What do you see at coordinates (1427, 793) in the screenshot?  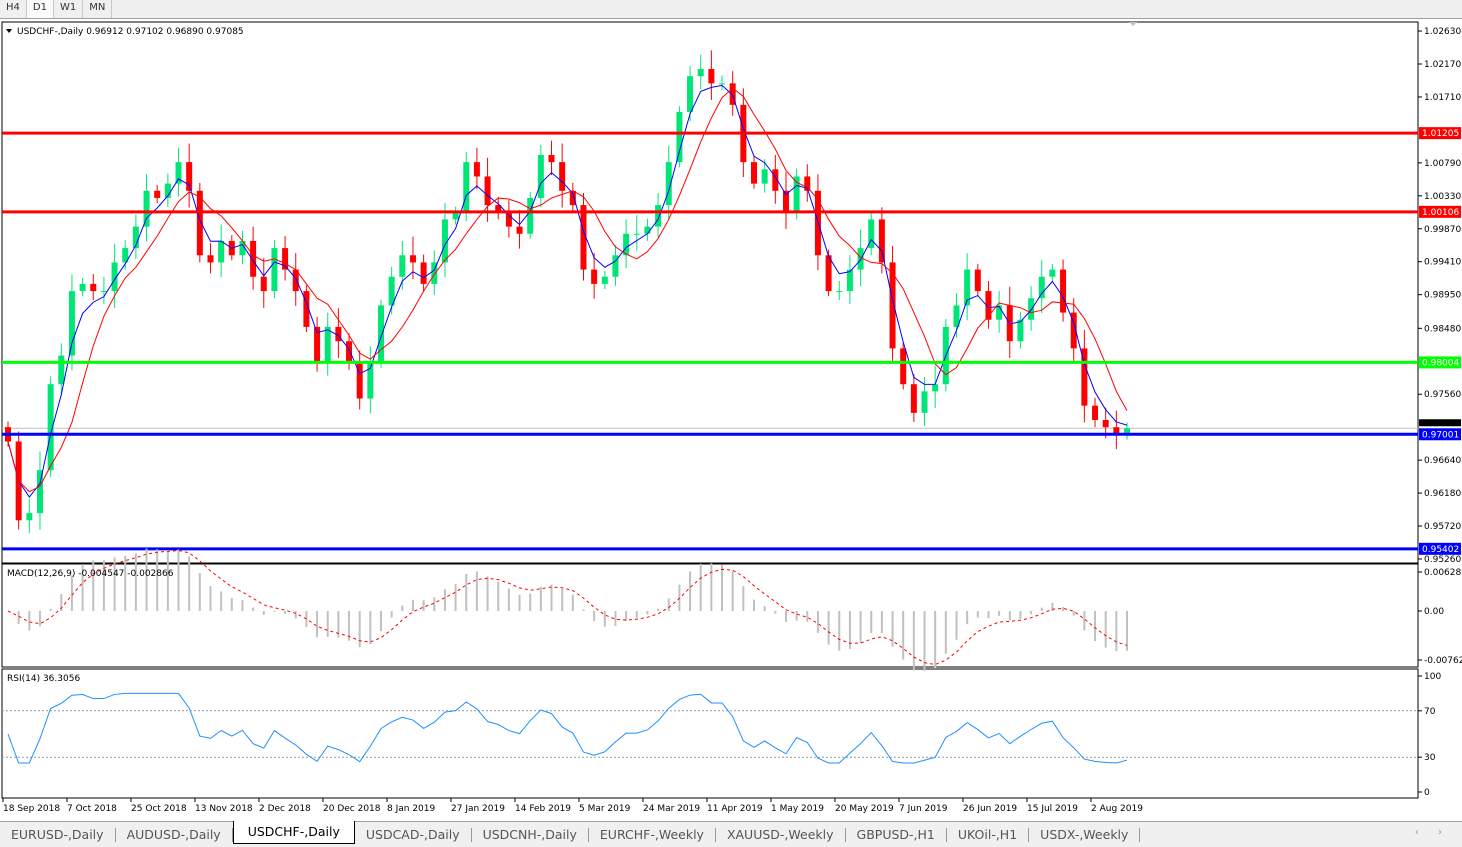 I see `rsi-tick-label: 0` at bounding box center [1427, 793].